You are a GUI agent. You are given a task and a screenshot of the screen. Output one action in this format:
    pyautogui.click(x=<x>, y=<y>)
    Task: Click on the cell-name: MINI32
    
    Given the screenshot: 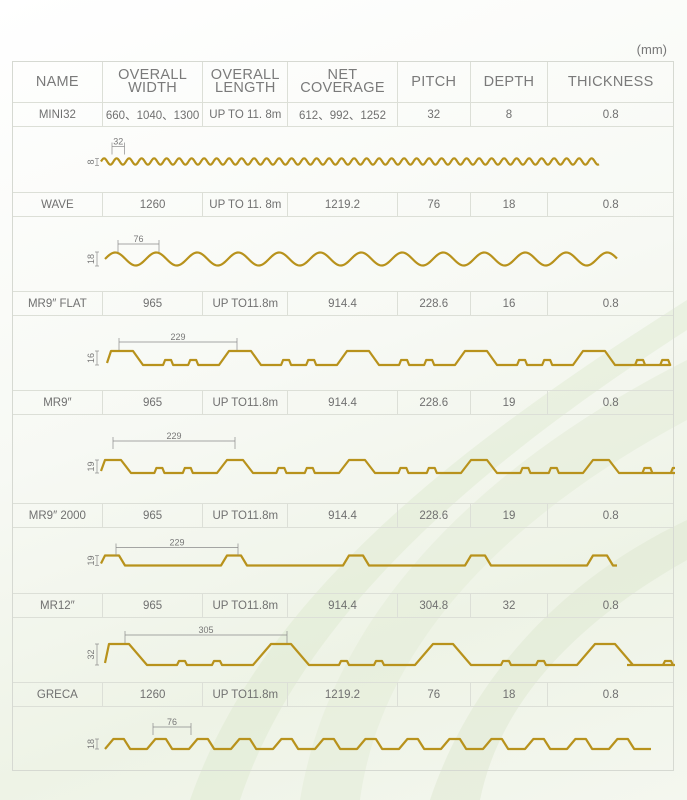 What is the action you would take?
    pyautogui.click(x=58, y=114)
    